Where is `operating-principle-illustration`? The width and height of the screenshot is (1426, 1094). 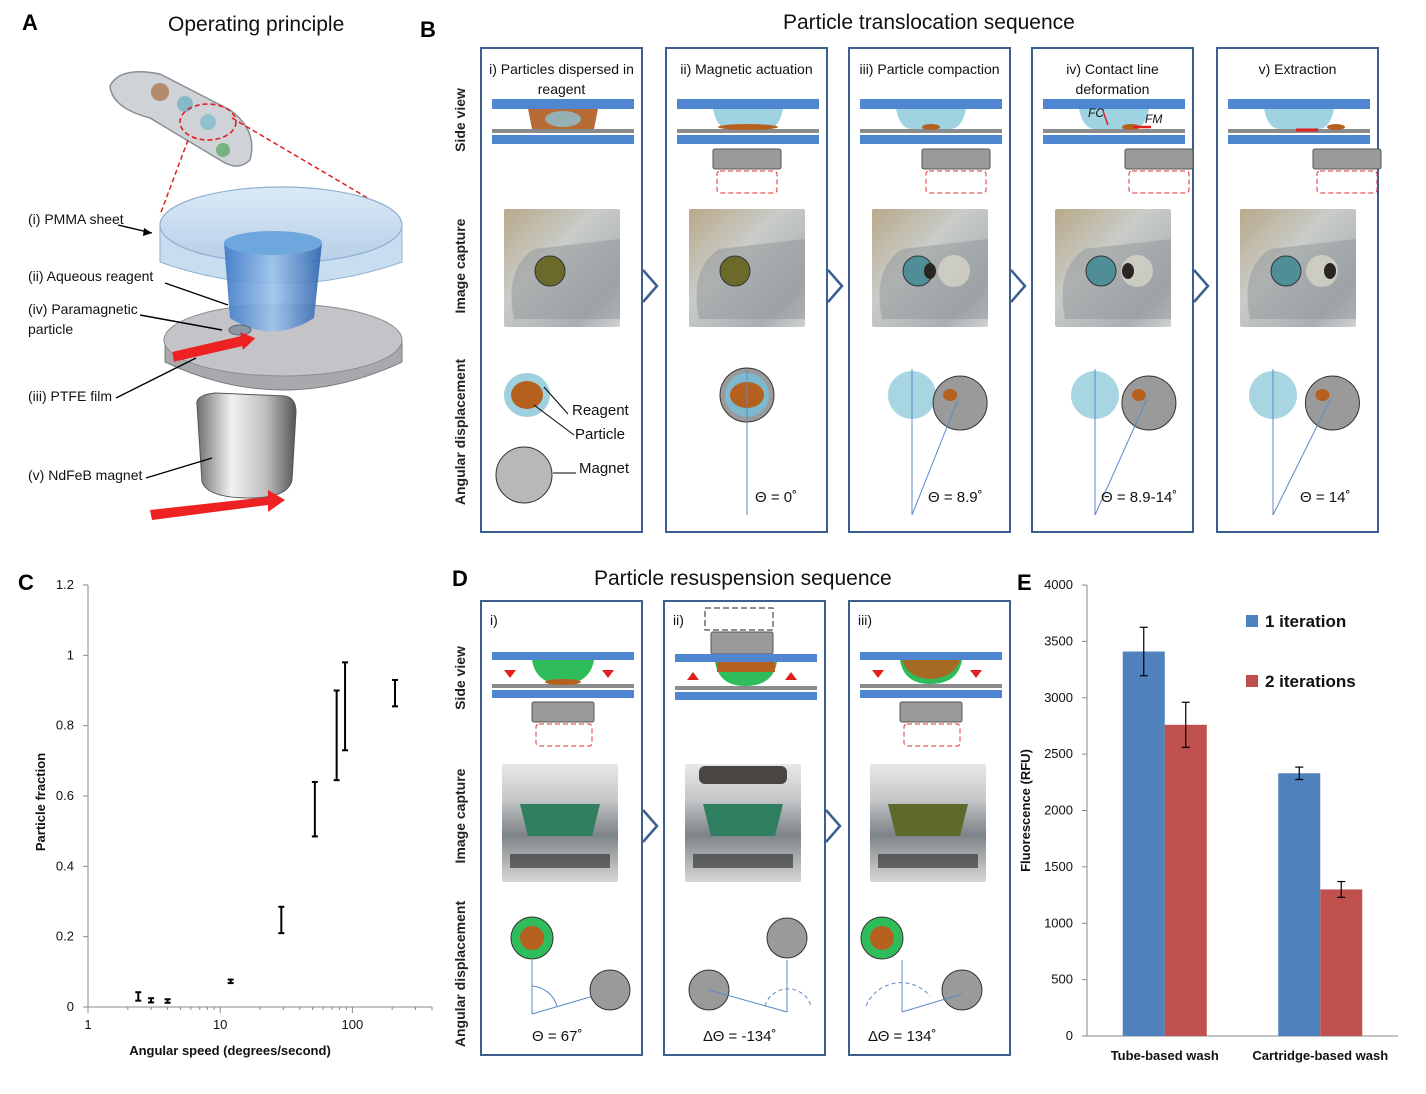
operating-principle-illustration is located at coordinates (256, 295).